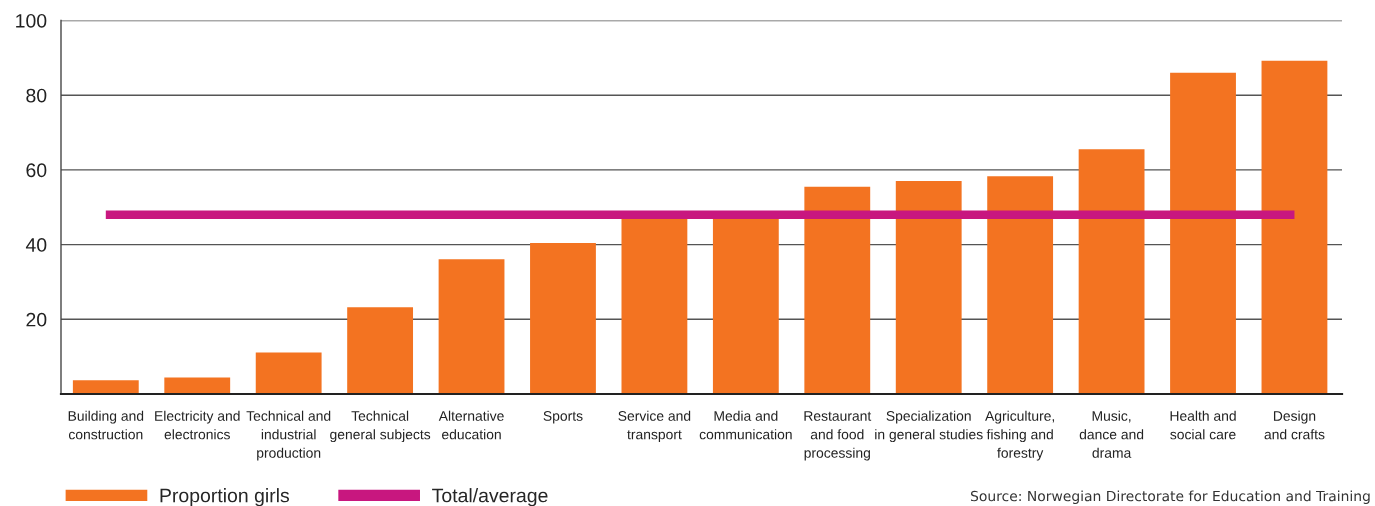  I want to click on x-tick-label: Specialization in general studies, so click(929, 426).